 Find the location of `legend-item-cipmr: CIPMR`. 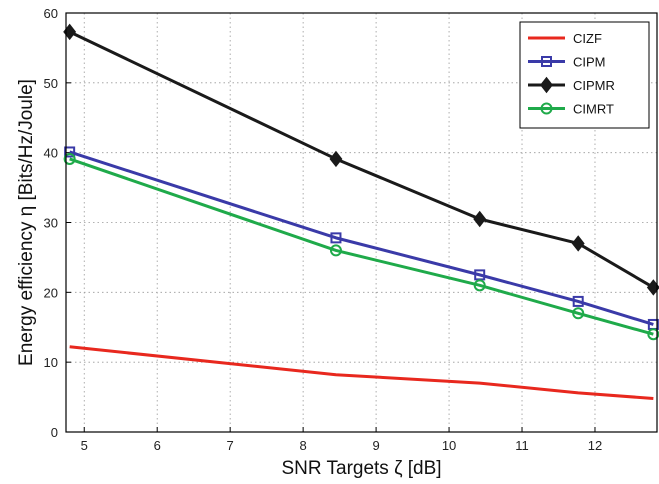

legend-item-cipmr: CIPMR is located at coordinates (571, 85).